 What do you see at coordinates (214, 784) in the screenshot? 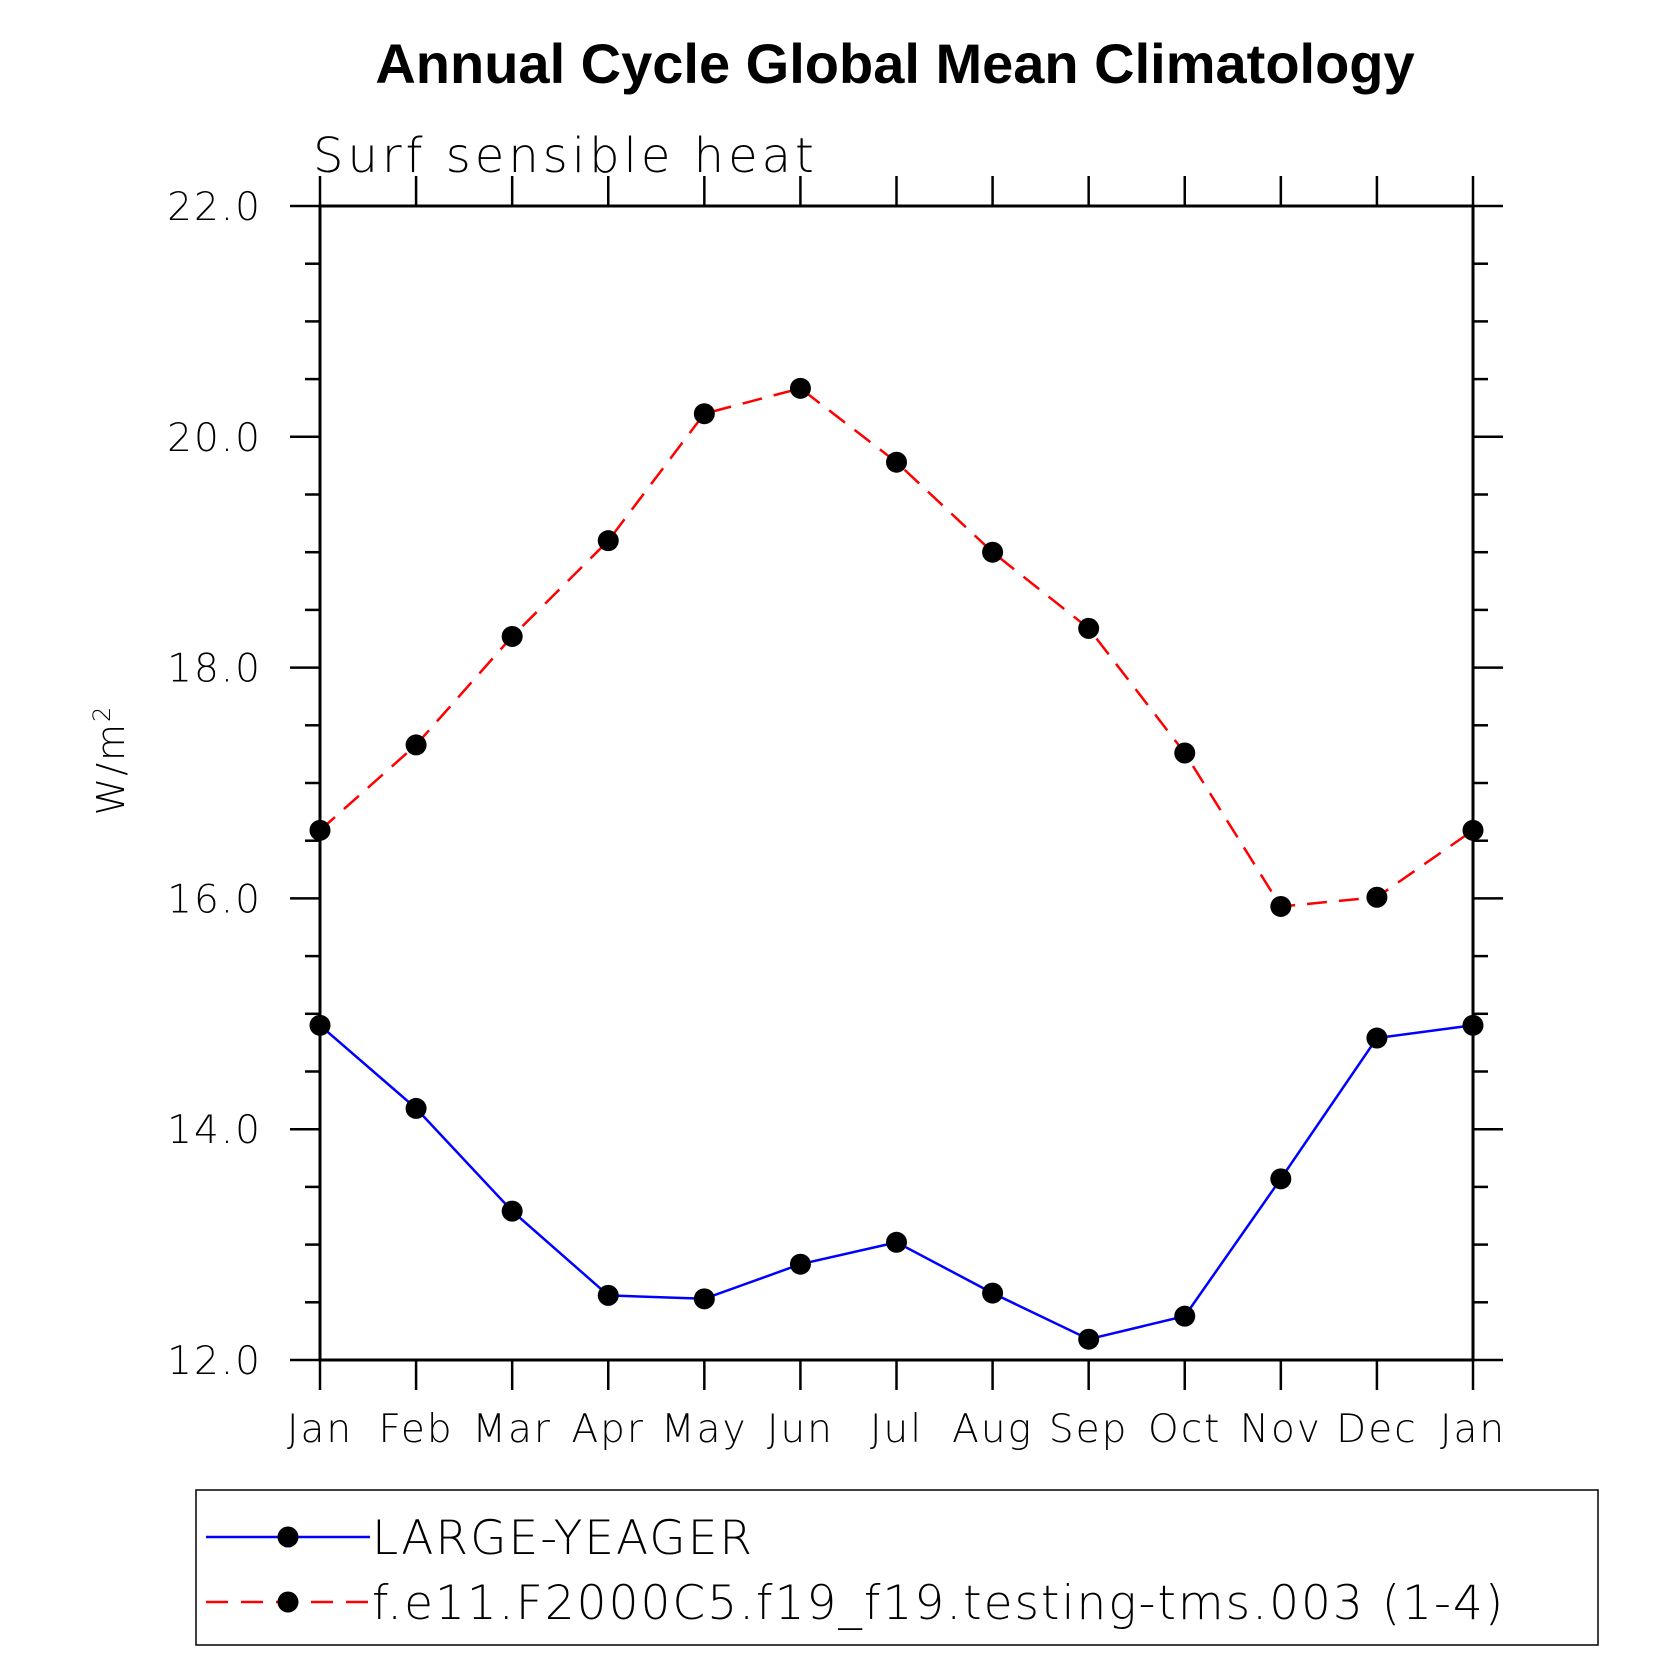
I see `y-tick-labels: 12.0 14.0 16.0 18.0 20.0 22.0` at bounding box center [214, 784].